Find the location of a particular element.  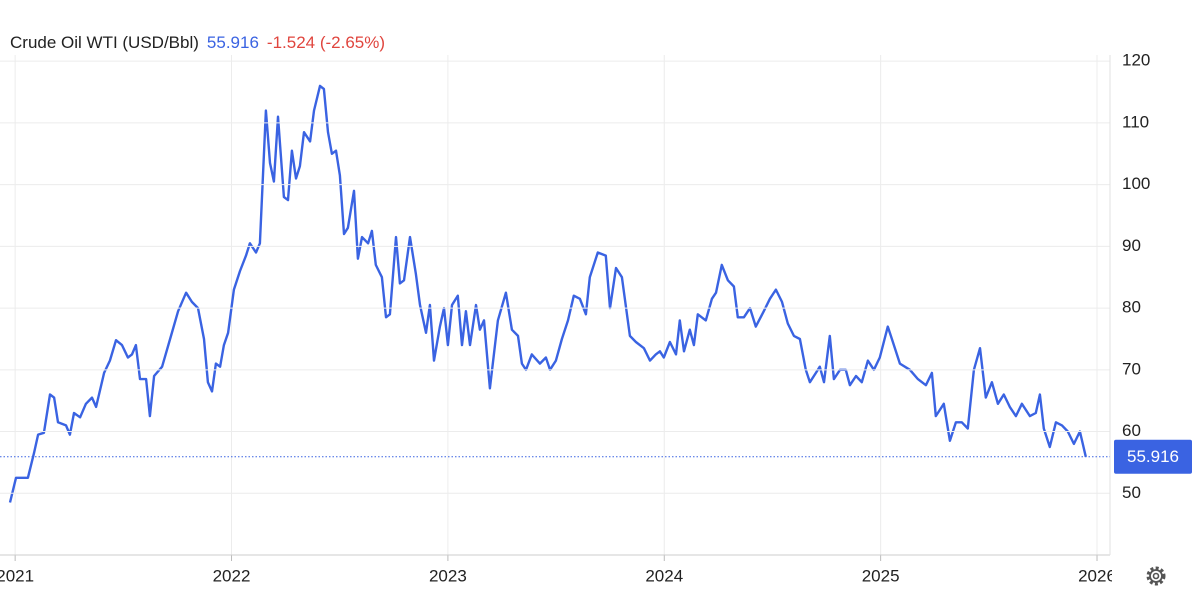

x-tick-label: 2026 is located at coordinates (1097, 575).